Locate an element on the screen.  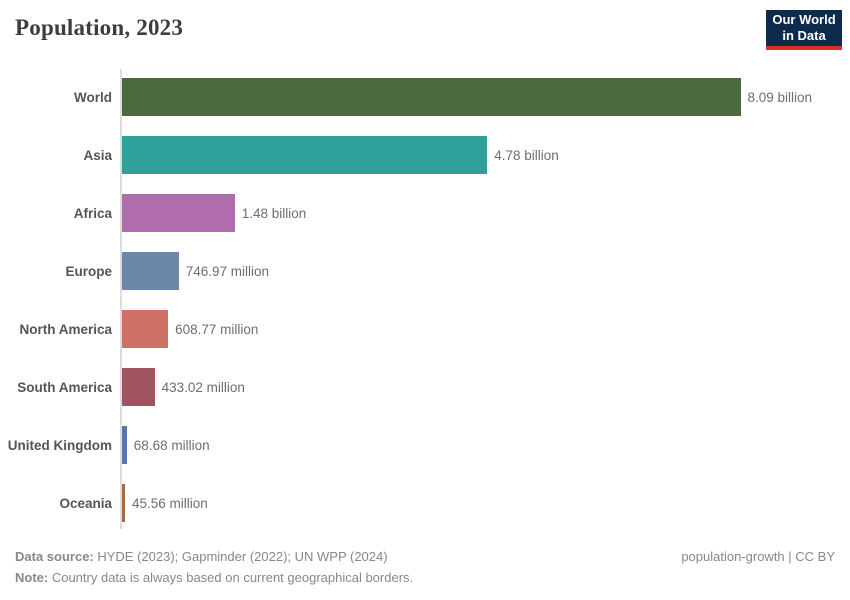
bar-row: North America 608.77 million is located at coordinates (425, 329).